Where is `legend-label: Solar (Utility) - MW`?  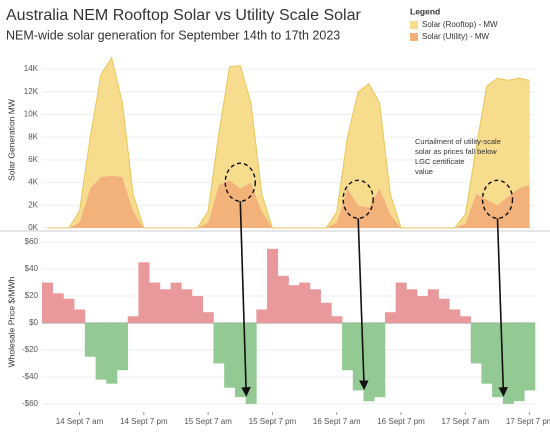 legend-label: Solar (Utility) - MW is located at coordinates (456, 36).